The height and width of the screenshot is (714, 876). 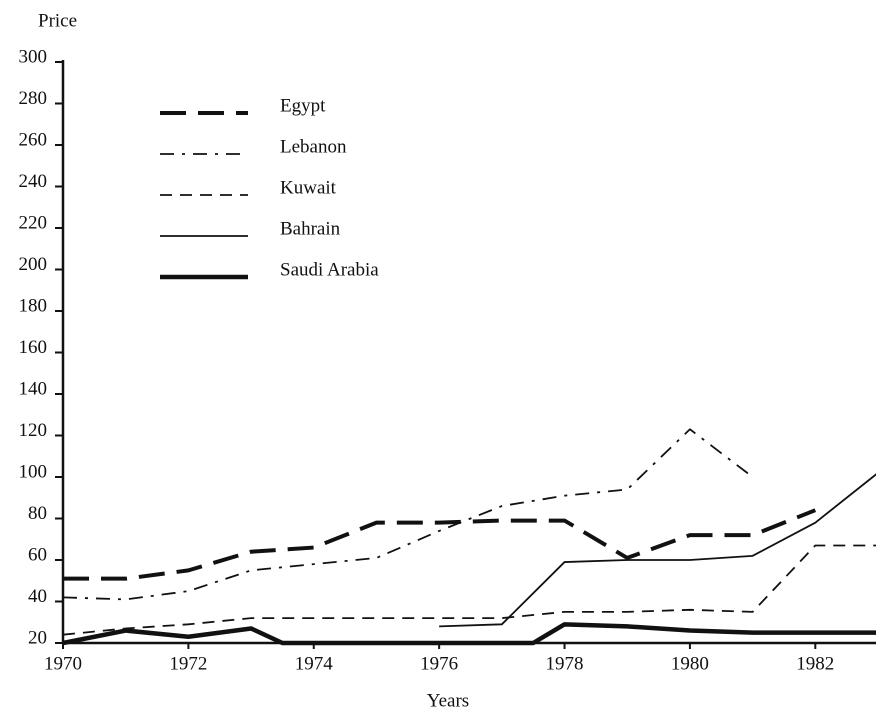 I want to click on x-tick-label: 1972, so click(x=188, y=663).